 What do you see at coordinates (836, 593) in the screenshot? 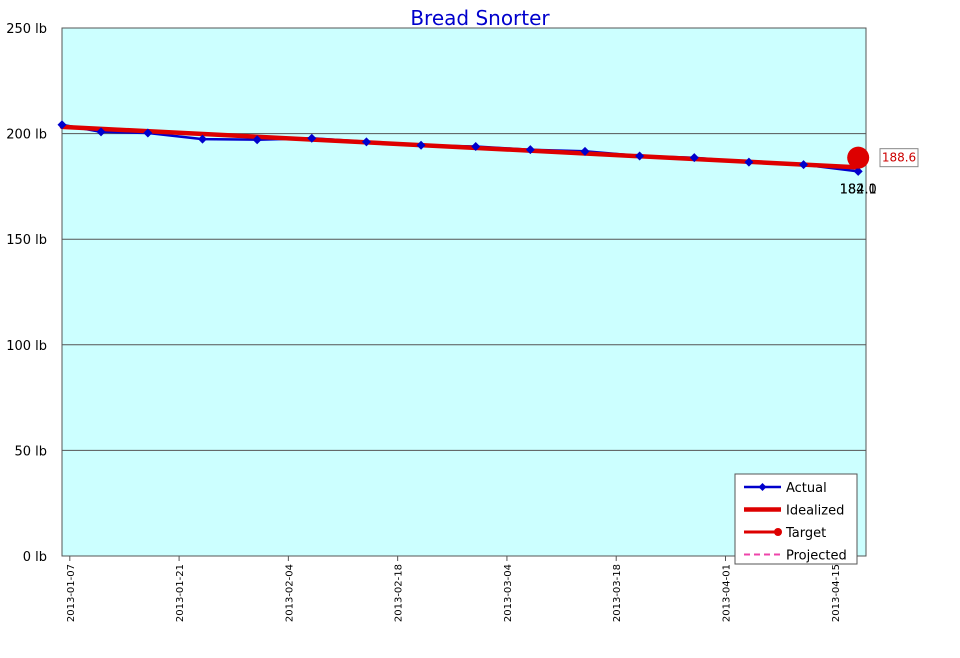
I see `x-tick-label: 2013-04-15` at bounding box center [836, 593].